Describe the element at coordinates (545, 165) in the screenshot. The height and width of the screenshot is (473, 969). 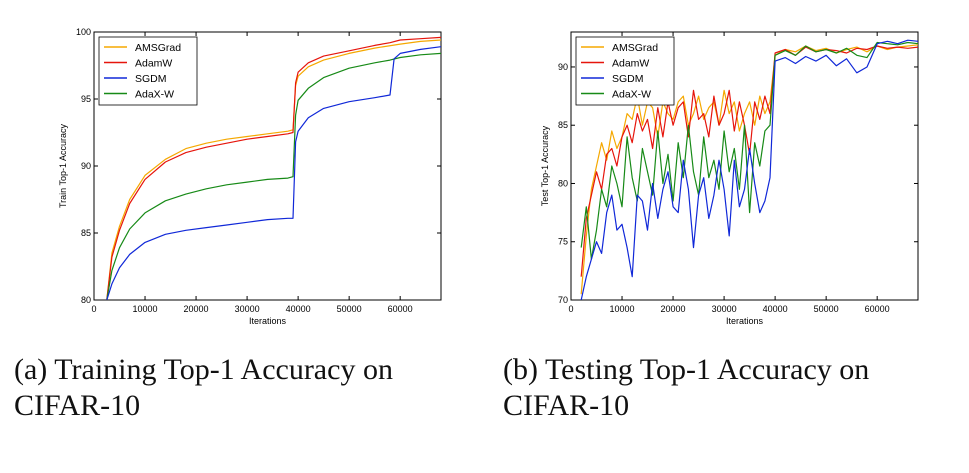
I see `y-axis-title-b: Test Top-1 Accuracy` at that location.